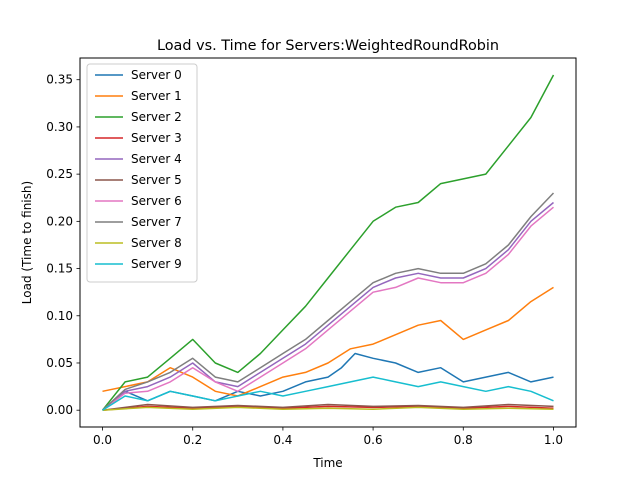 The height and width of the screenshot is (480, 640). Describe the element at coordinates (156, 117) in the screenshot. I see `legend-label: Server 2` at that location.